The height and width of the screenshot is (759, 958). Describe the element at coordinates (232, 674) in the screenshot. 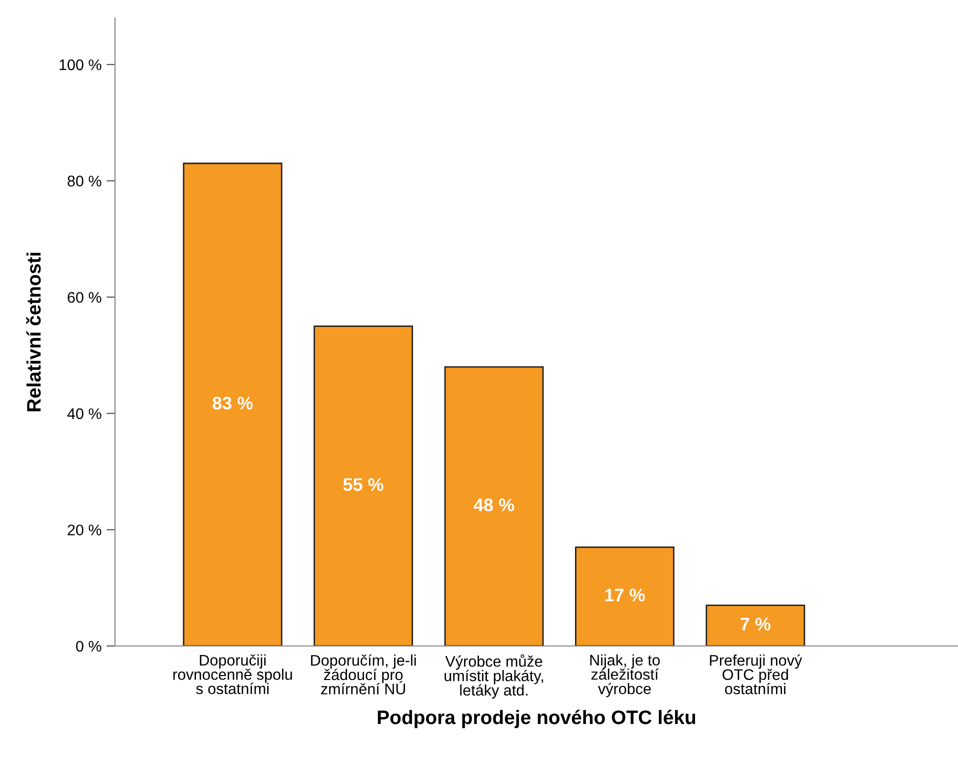

I see `x-tick-label: Doporučiji rovnocenně spolu s ostatními` at that location.